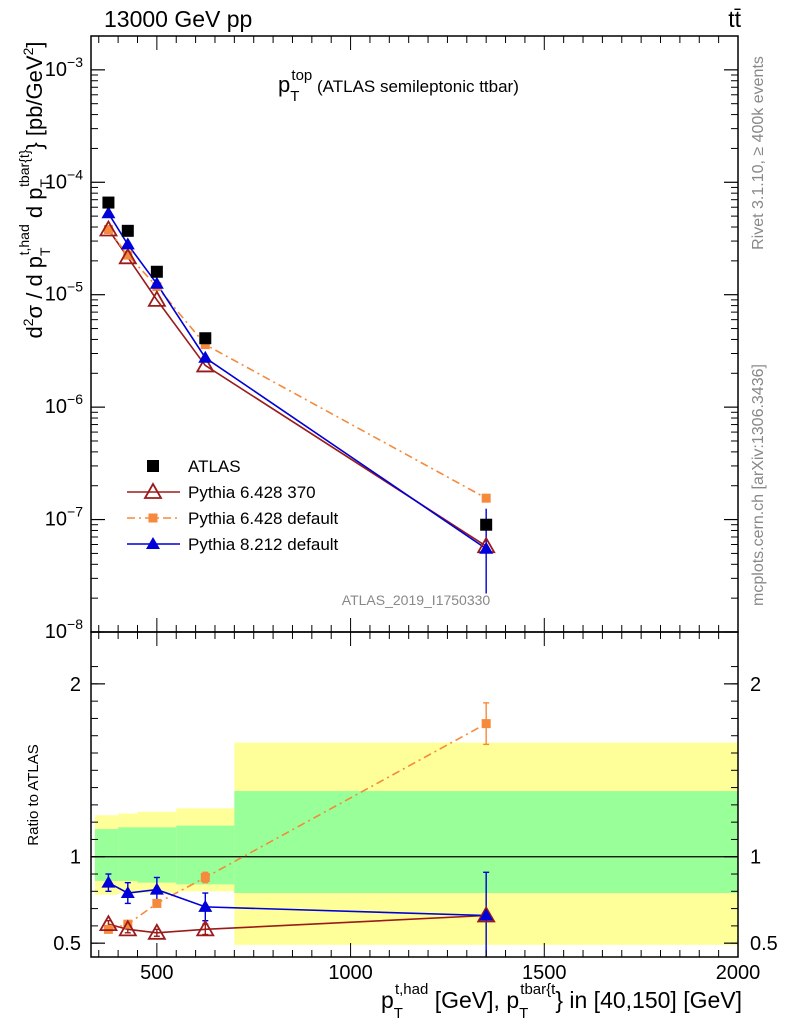 Image resolution: width=786 pixels, height=1024 pixels. What do you see at coordinates (252, 492) in the screenshot?
I see `legend-label-py6_370: Pythia 6.428 370` at bounding box center [252, 492].